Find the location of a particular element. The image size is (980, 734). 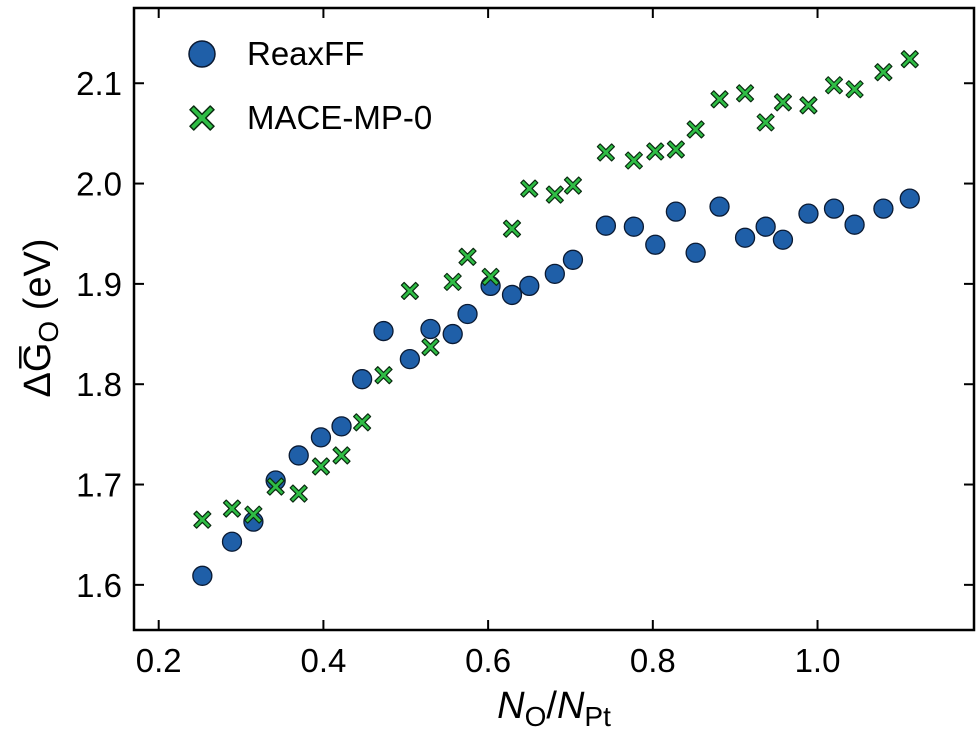

legend-label-mace: MACE-MP-0 is located at coordinates (339, 117).